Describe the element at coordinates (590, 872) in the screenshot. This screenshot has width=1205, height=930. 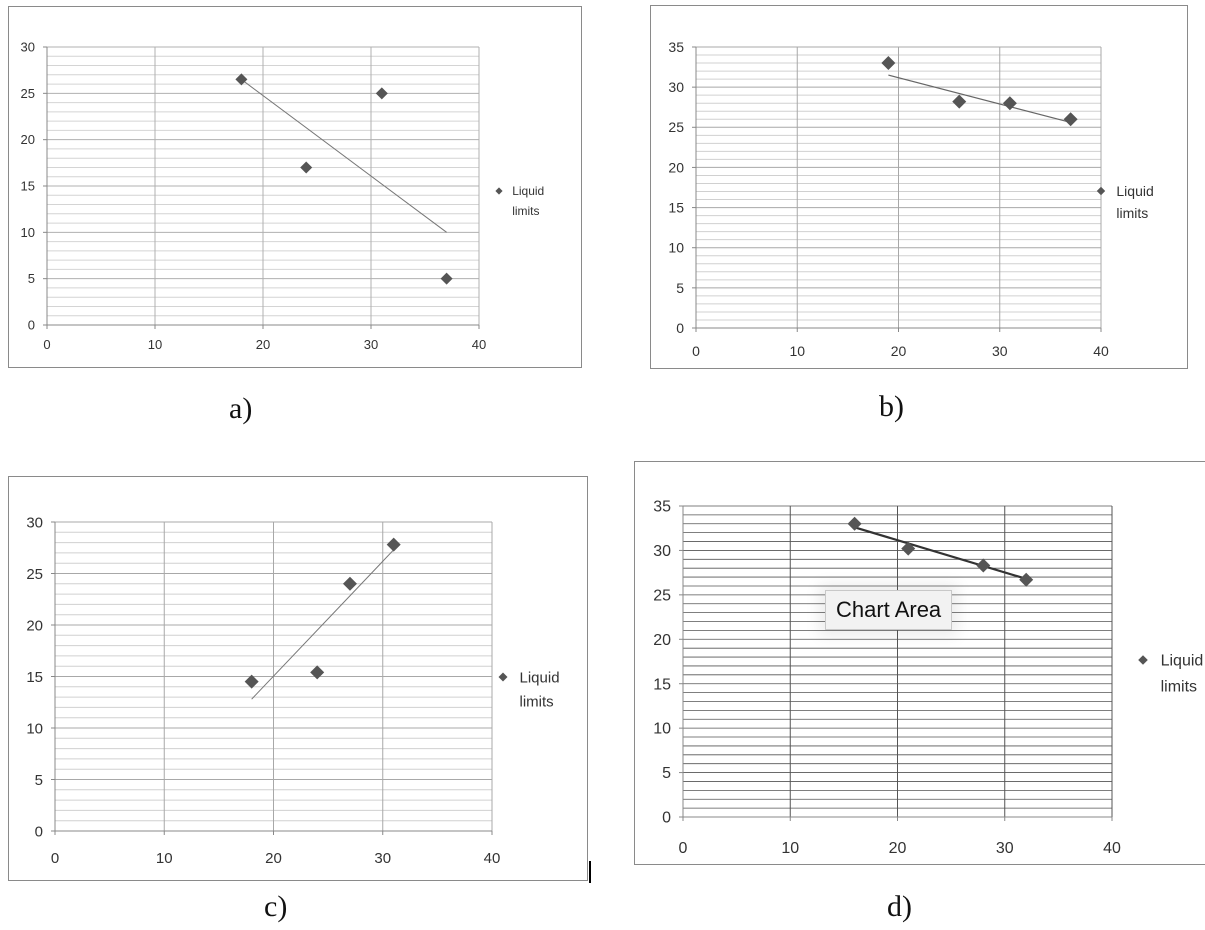
I see `stray-tick-mark` at that location.